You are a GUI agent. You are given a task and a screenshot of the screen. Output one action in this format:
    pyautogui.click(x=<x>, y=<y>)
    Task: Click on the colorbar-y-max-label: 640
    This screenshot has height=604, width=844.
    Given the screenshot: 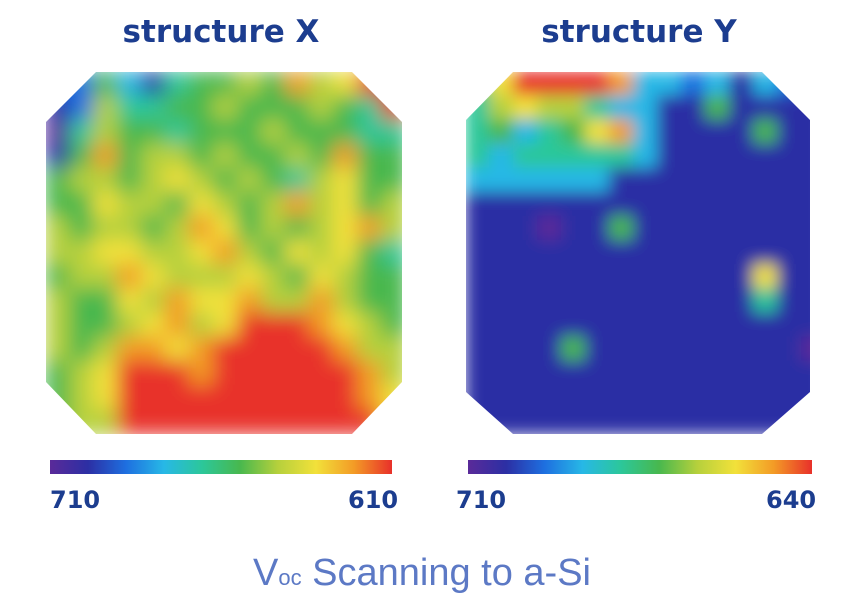 What is the action you would take?
    pyautogui.click(x=791, y=500)
    